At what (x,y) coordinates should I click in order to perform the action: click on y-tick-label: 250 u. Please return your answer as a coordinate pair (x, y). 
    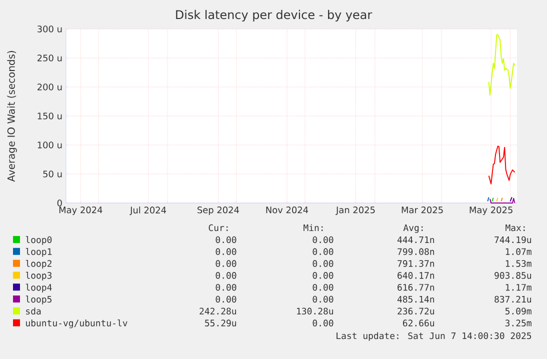
    Looking at the image, I should click on (49, 58).